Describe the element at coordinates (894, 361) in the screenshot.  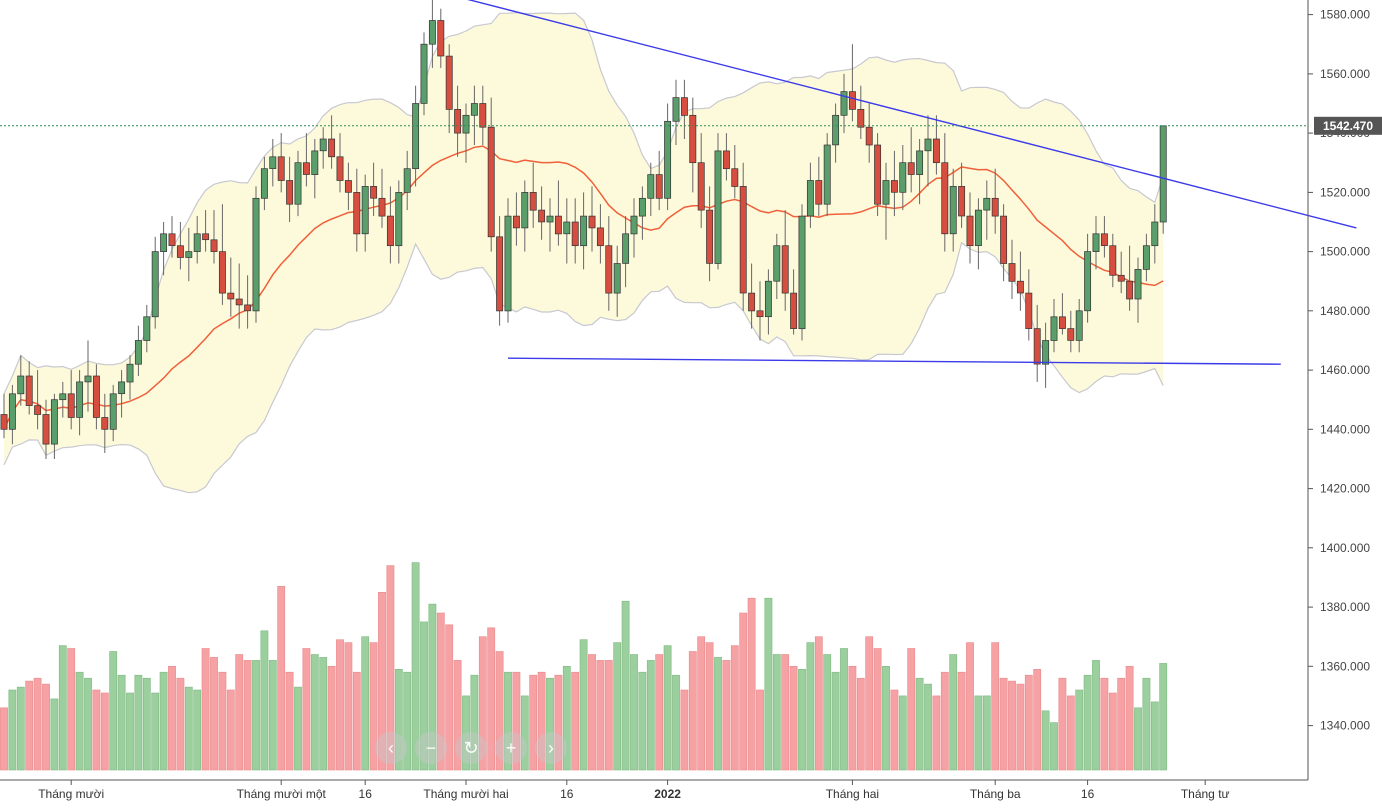
I see `support-trendline` at that location.